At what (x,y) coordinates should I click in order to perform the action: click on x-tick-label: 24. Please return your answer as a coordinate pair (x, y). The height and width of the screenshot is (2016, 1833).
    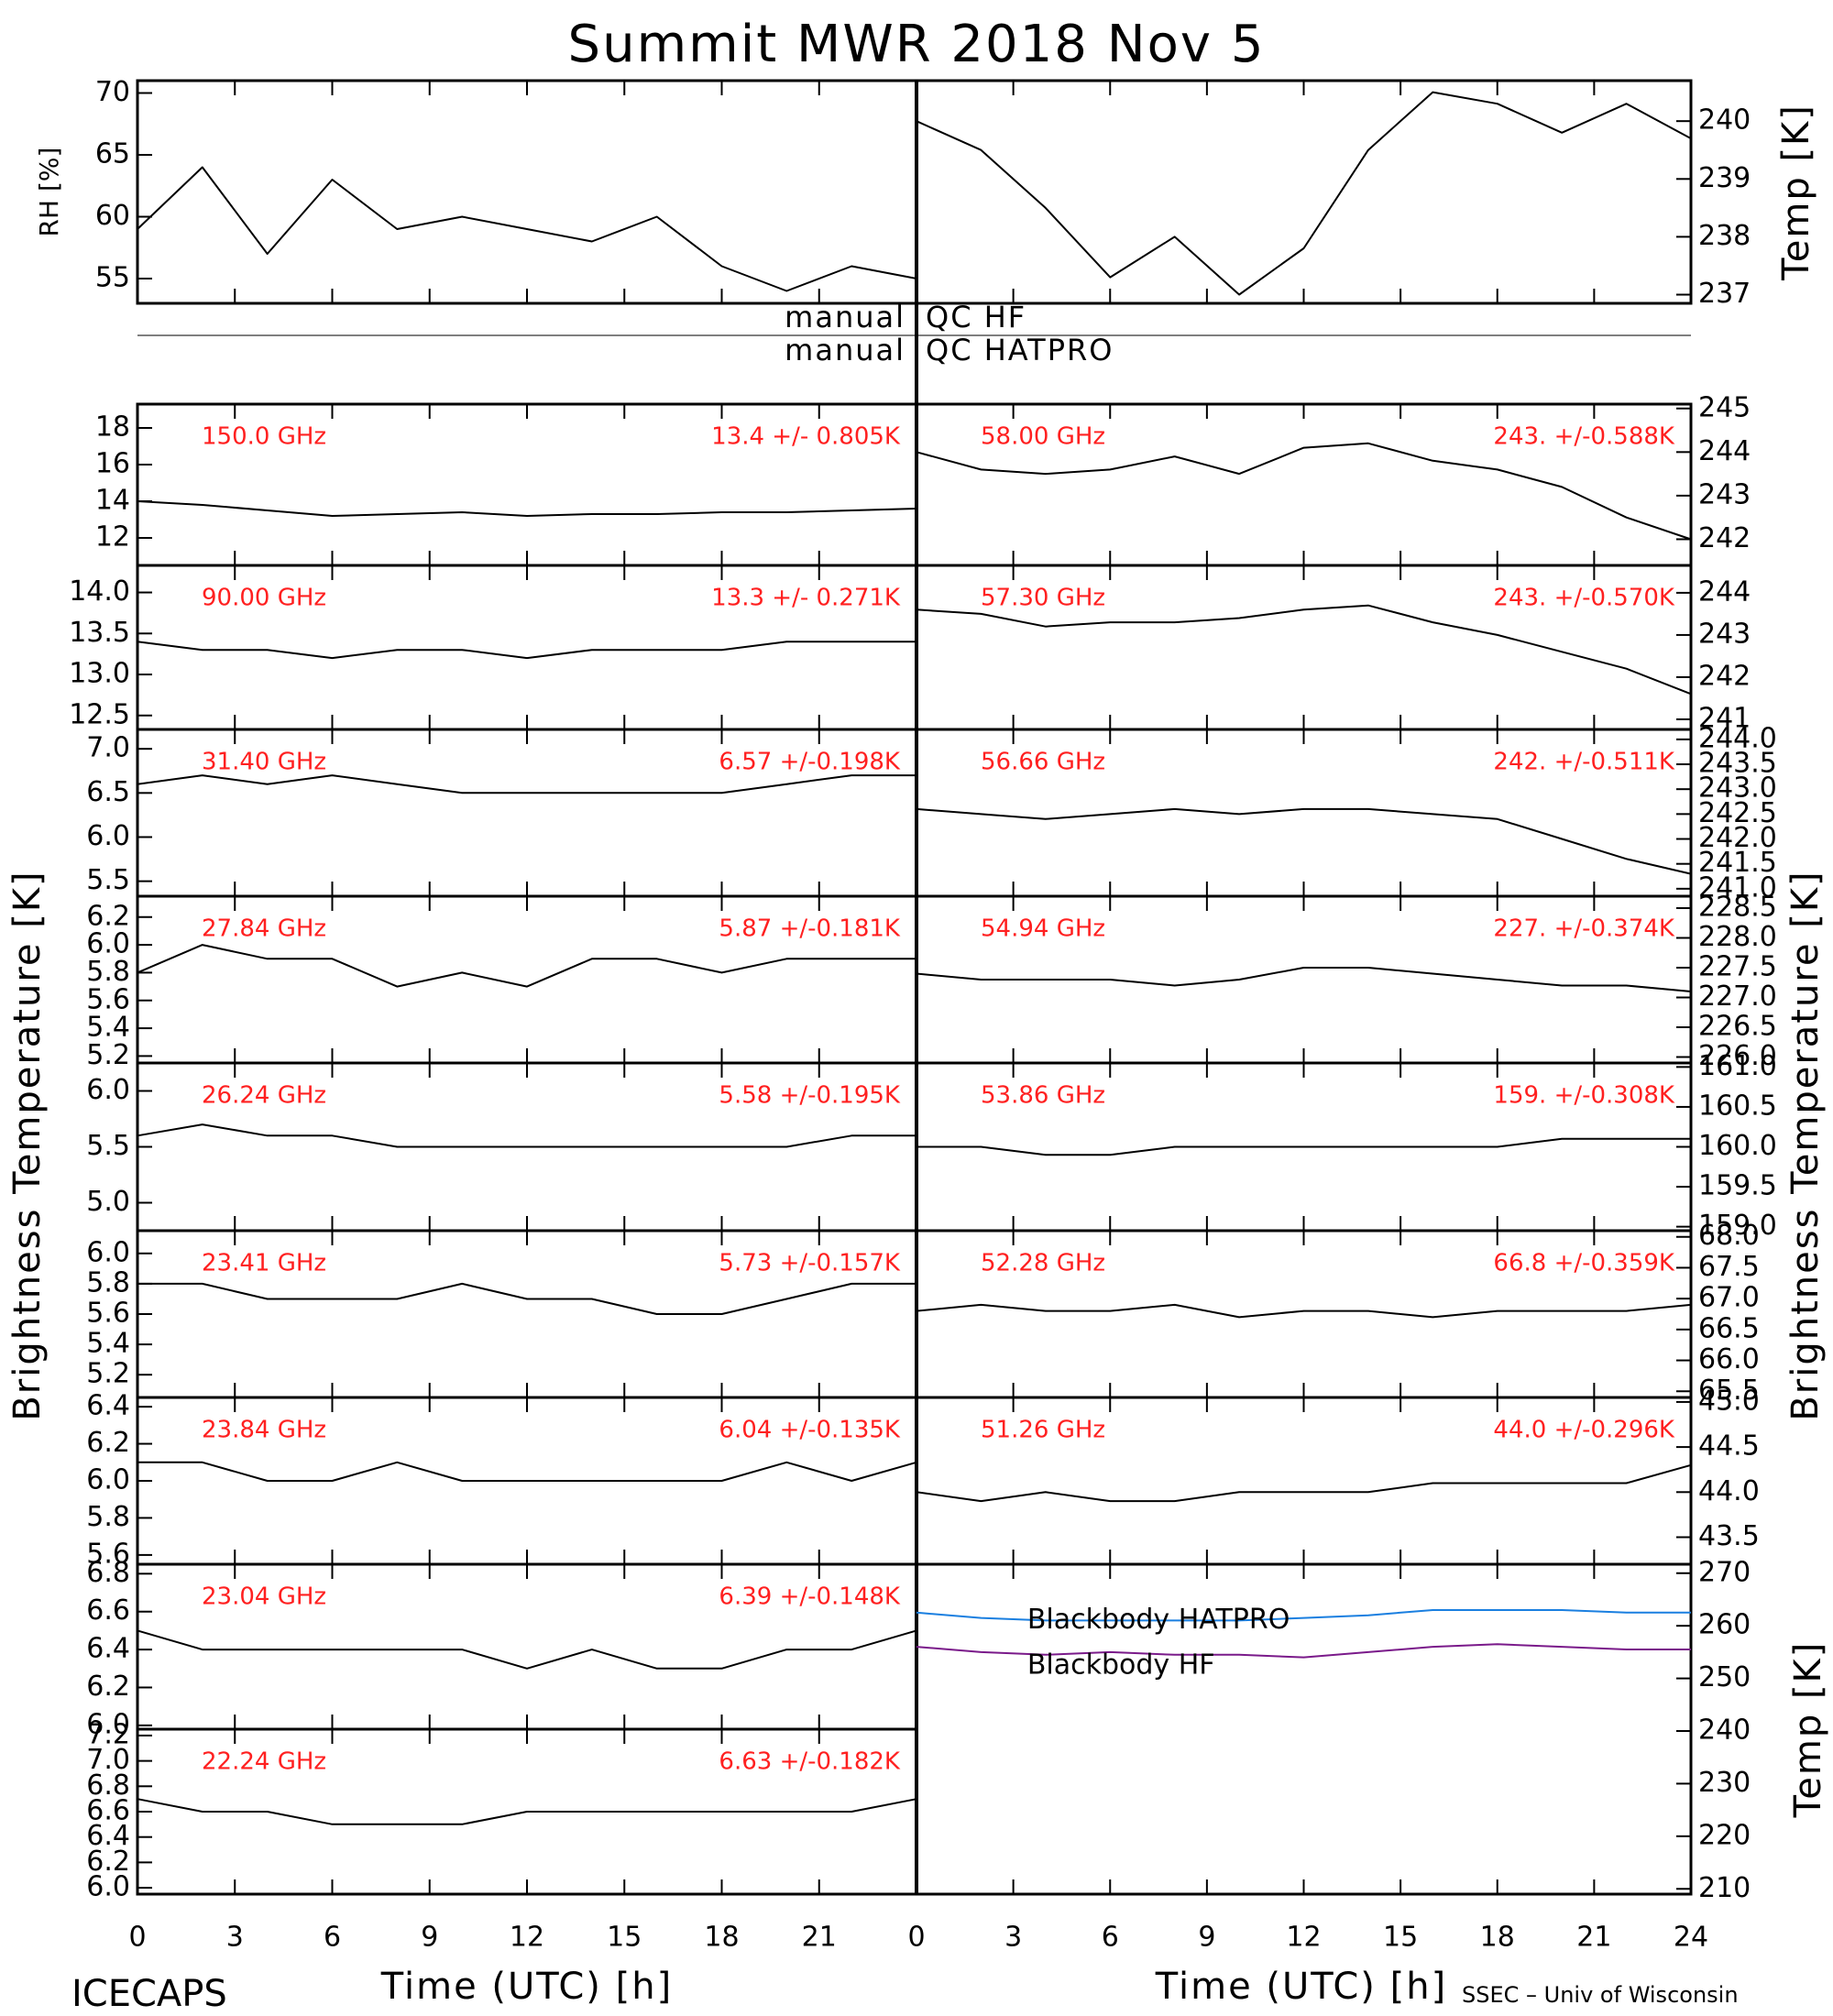
    Looking at the image, I should click on (1691, 1938).